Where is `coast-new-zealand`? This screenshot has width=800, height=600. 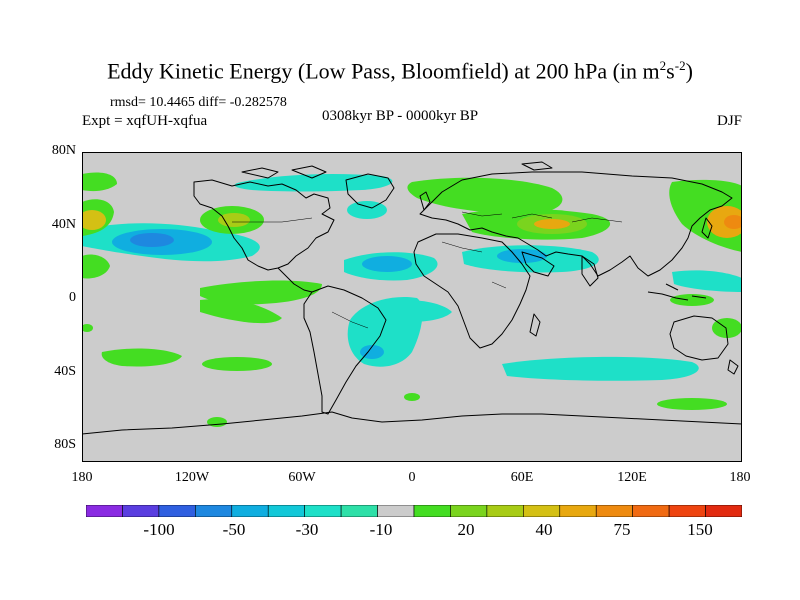
coast-new-zealand is located at coordinates (733, 367).